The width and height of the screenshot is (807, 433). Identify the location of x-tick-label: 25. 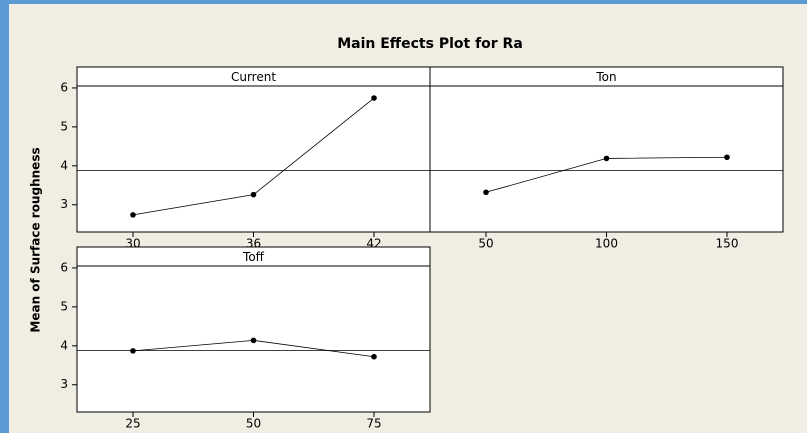
(132, 424).